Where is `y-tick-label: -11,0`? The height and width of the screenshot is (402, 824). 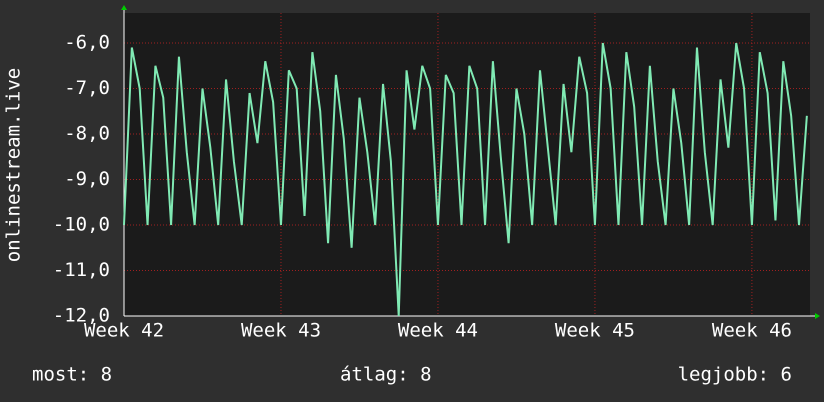
y-tick-label: -11,0 is located at coordinates (81, 270).